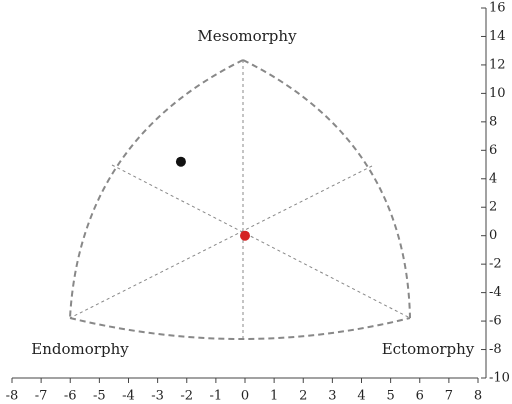 Image resolution: width=512 pixels, height=404 pixels. What do you see at coordinates (420, 396) in the screenshot?
I see `x-tick-label: 6` at bounding box center [420, 396].